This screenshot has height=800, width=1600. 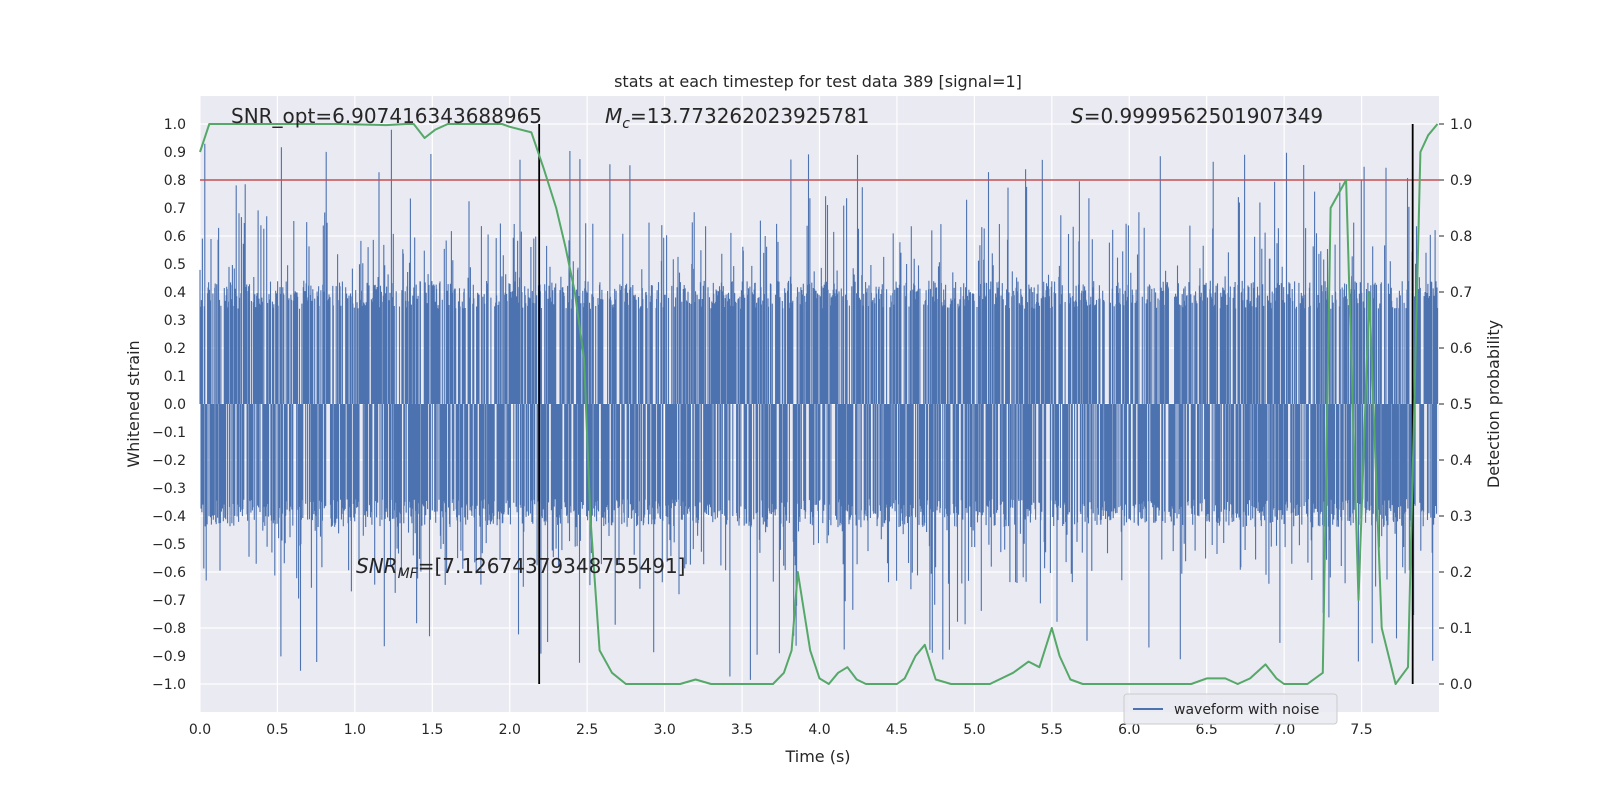 What do you see at coordinates (175, 237) in the screenshot?
I see `y-tick-label: 0.6` at bounding box center [175, 237].